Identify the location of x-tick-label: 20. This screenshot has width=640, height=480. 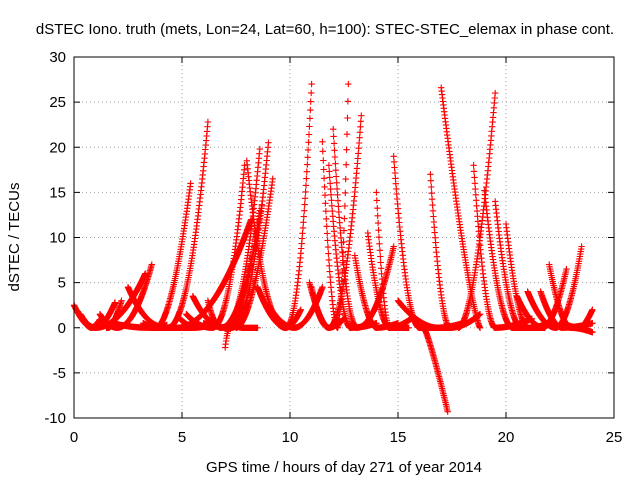
(506, 437).